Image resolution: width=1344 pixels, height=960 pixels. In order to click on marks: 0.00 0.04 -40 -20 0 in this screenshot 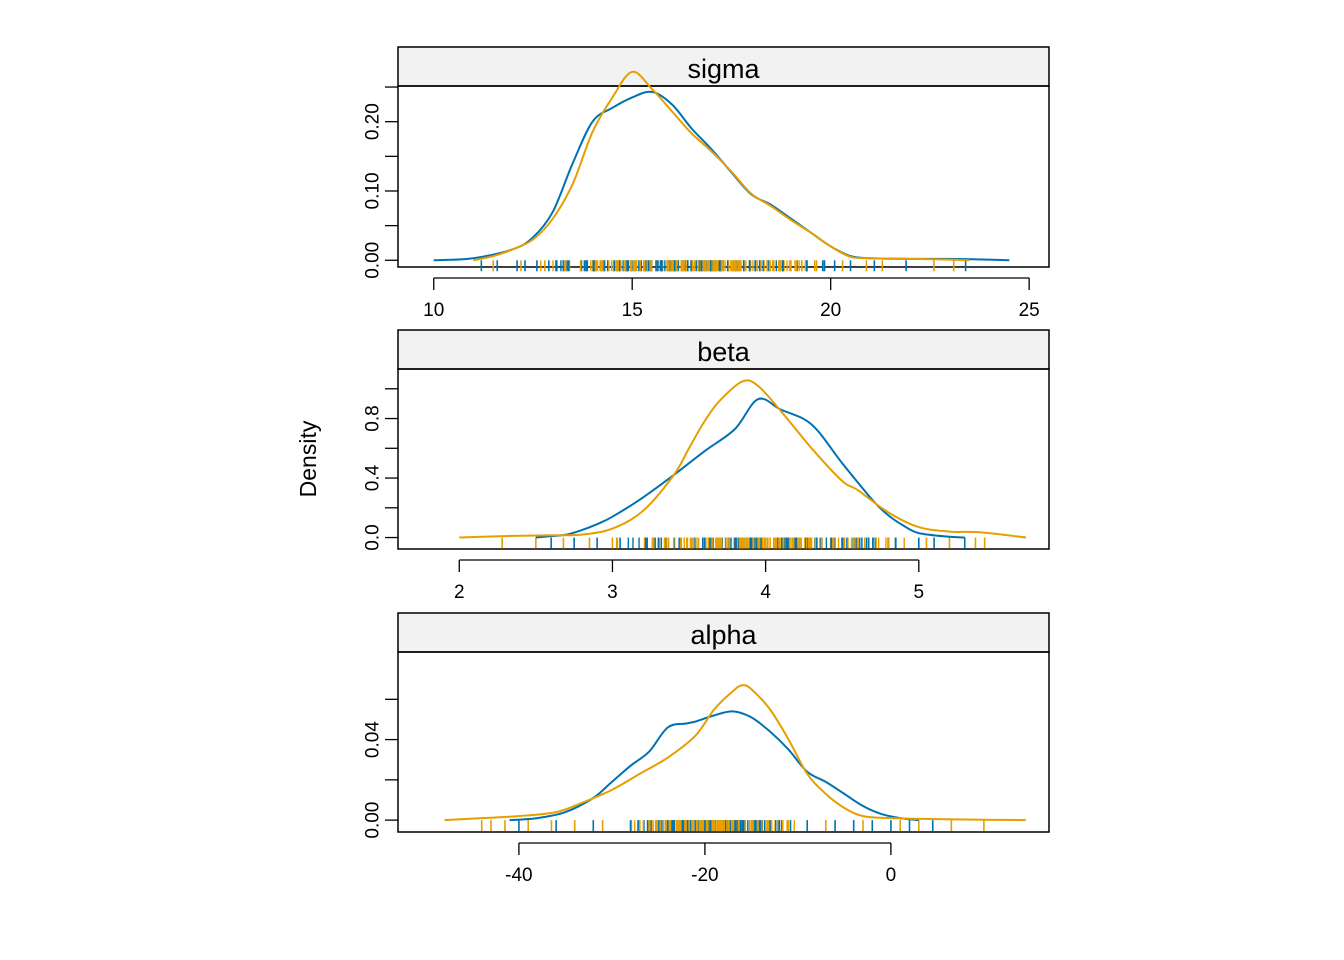, I will do `click(694, 785)`.